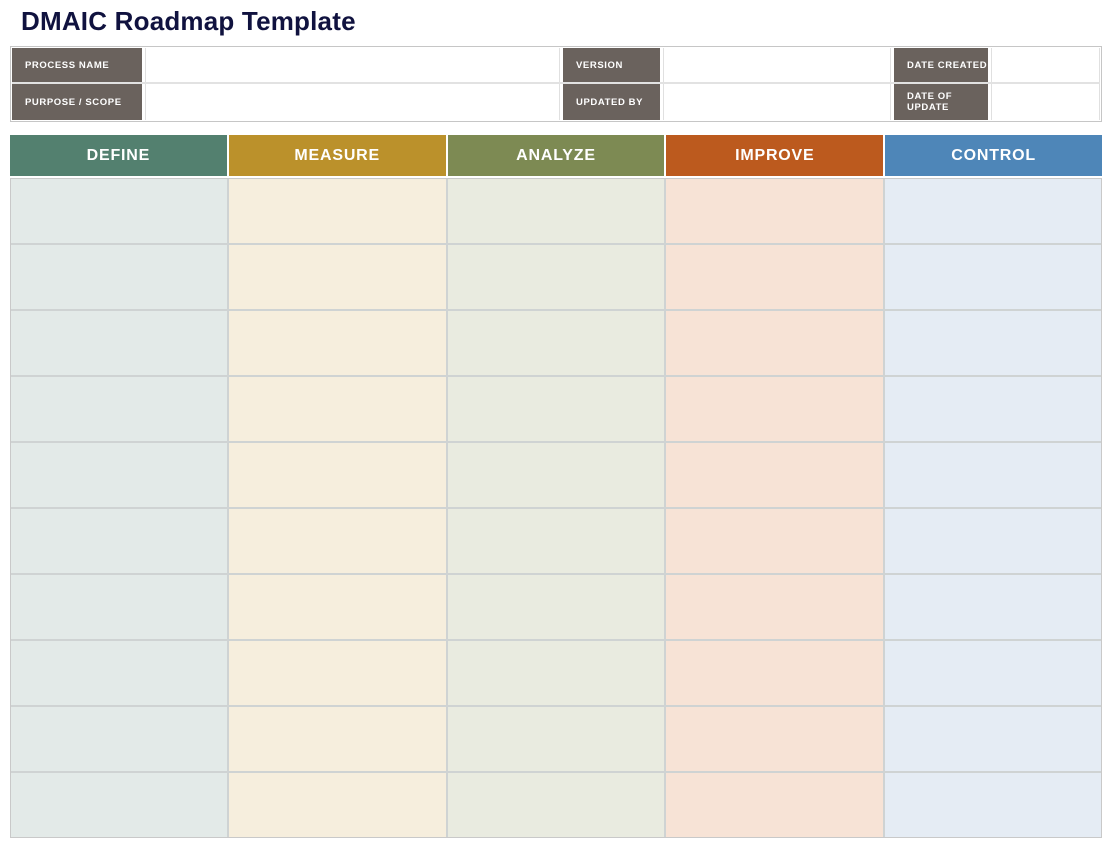 The height and width of the screenshot is (844, 1114). Describe the element at coordinates (777, 102) in the screenshot. I see `updated-by-input` at that location.